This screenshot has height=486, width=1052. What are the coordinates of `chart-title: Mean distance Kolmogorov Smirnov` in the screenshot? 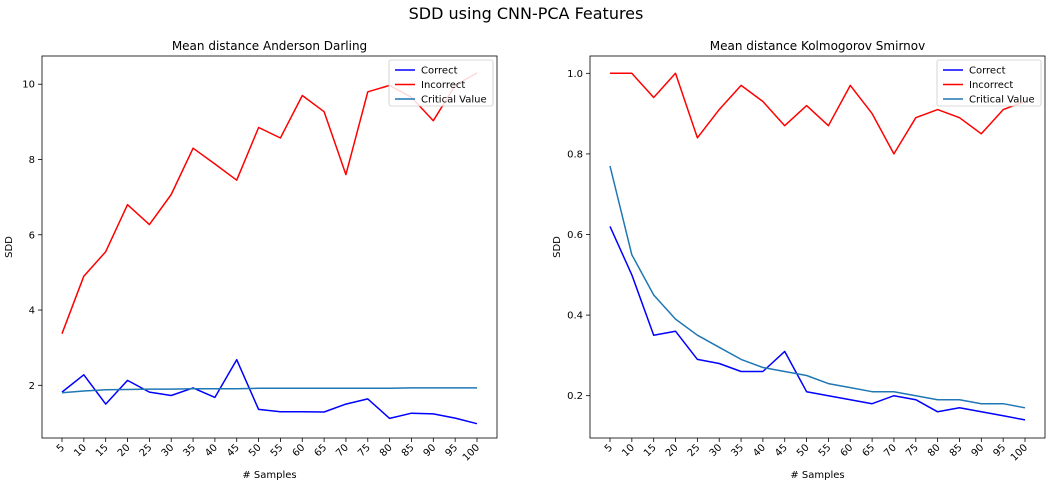 It's located at (817, 46).